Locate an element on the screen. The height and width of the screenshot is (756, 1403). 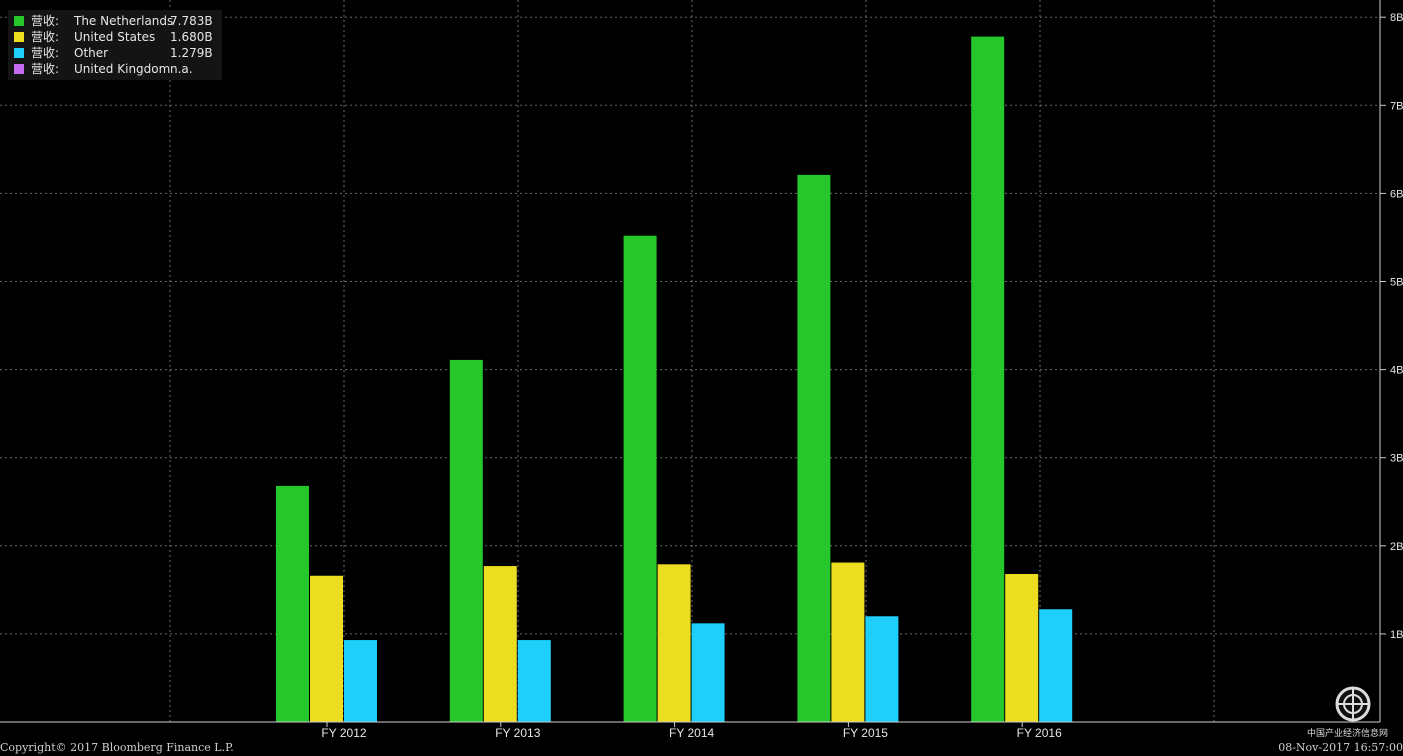
y-tick-label: 8B is located at coordinates (1396, 18).